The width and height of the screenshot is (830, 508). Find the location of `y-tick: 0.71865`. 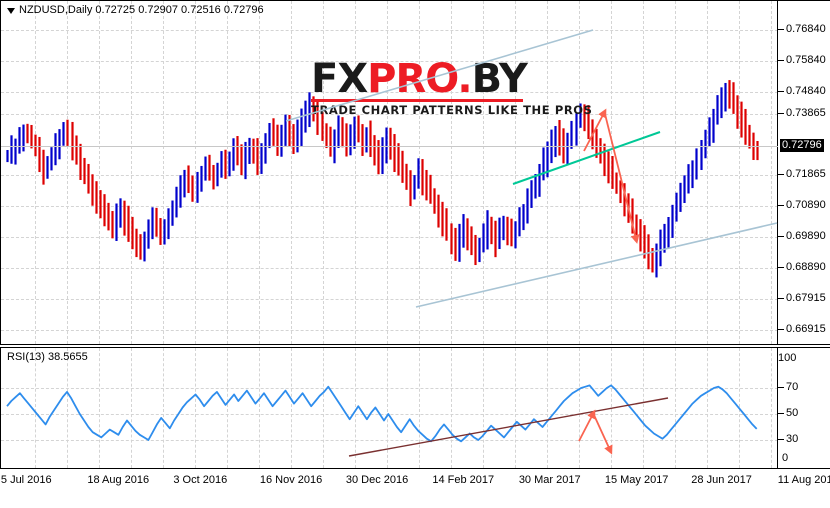

y-tick: 0.71865 is located at coordinates (804, 174).